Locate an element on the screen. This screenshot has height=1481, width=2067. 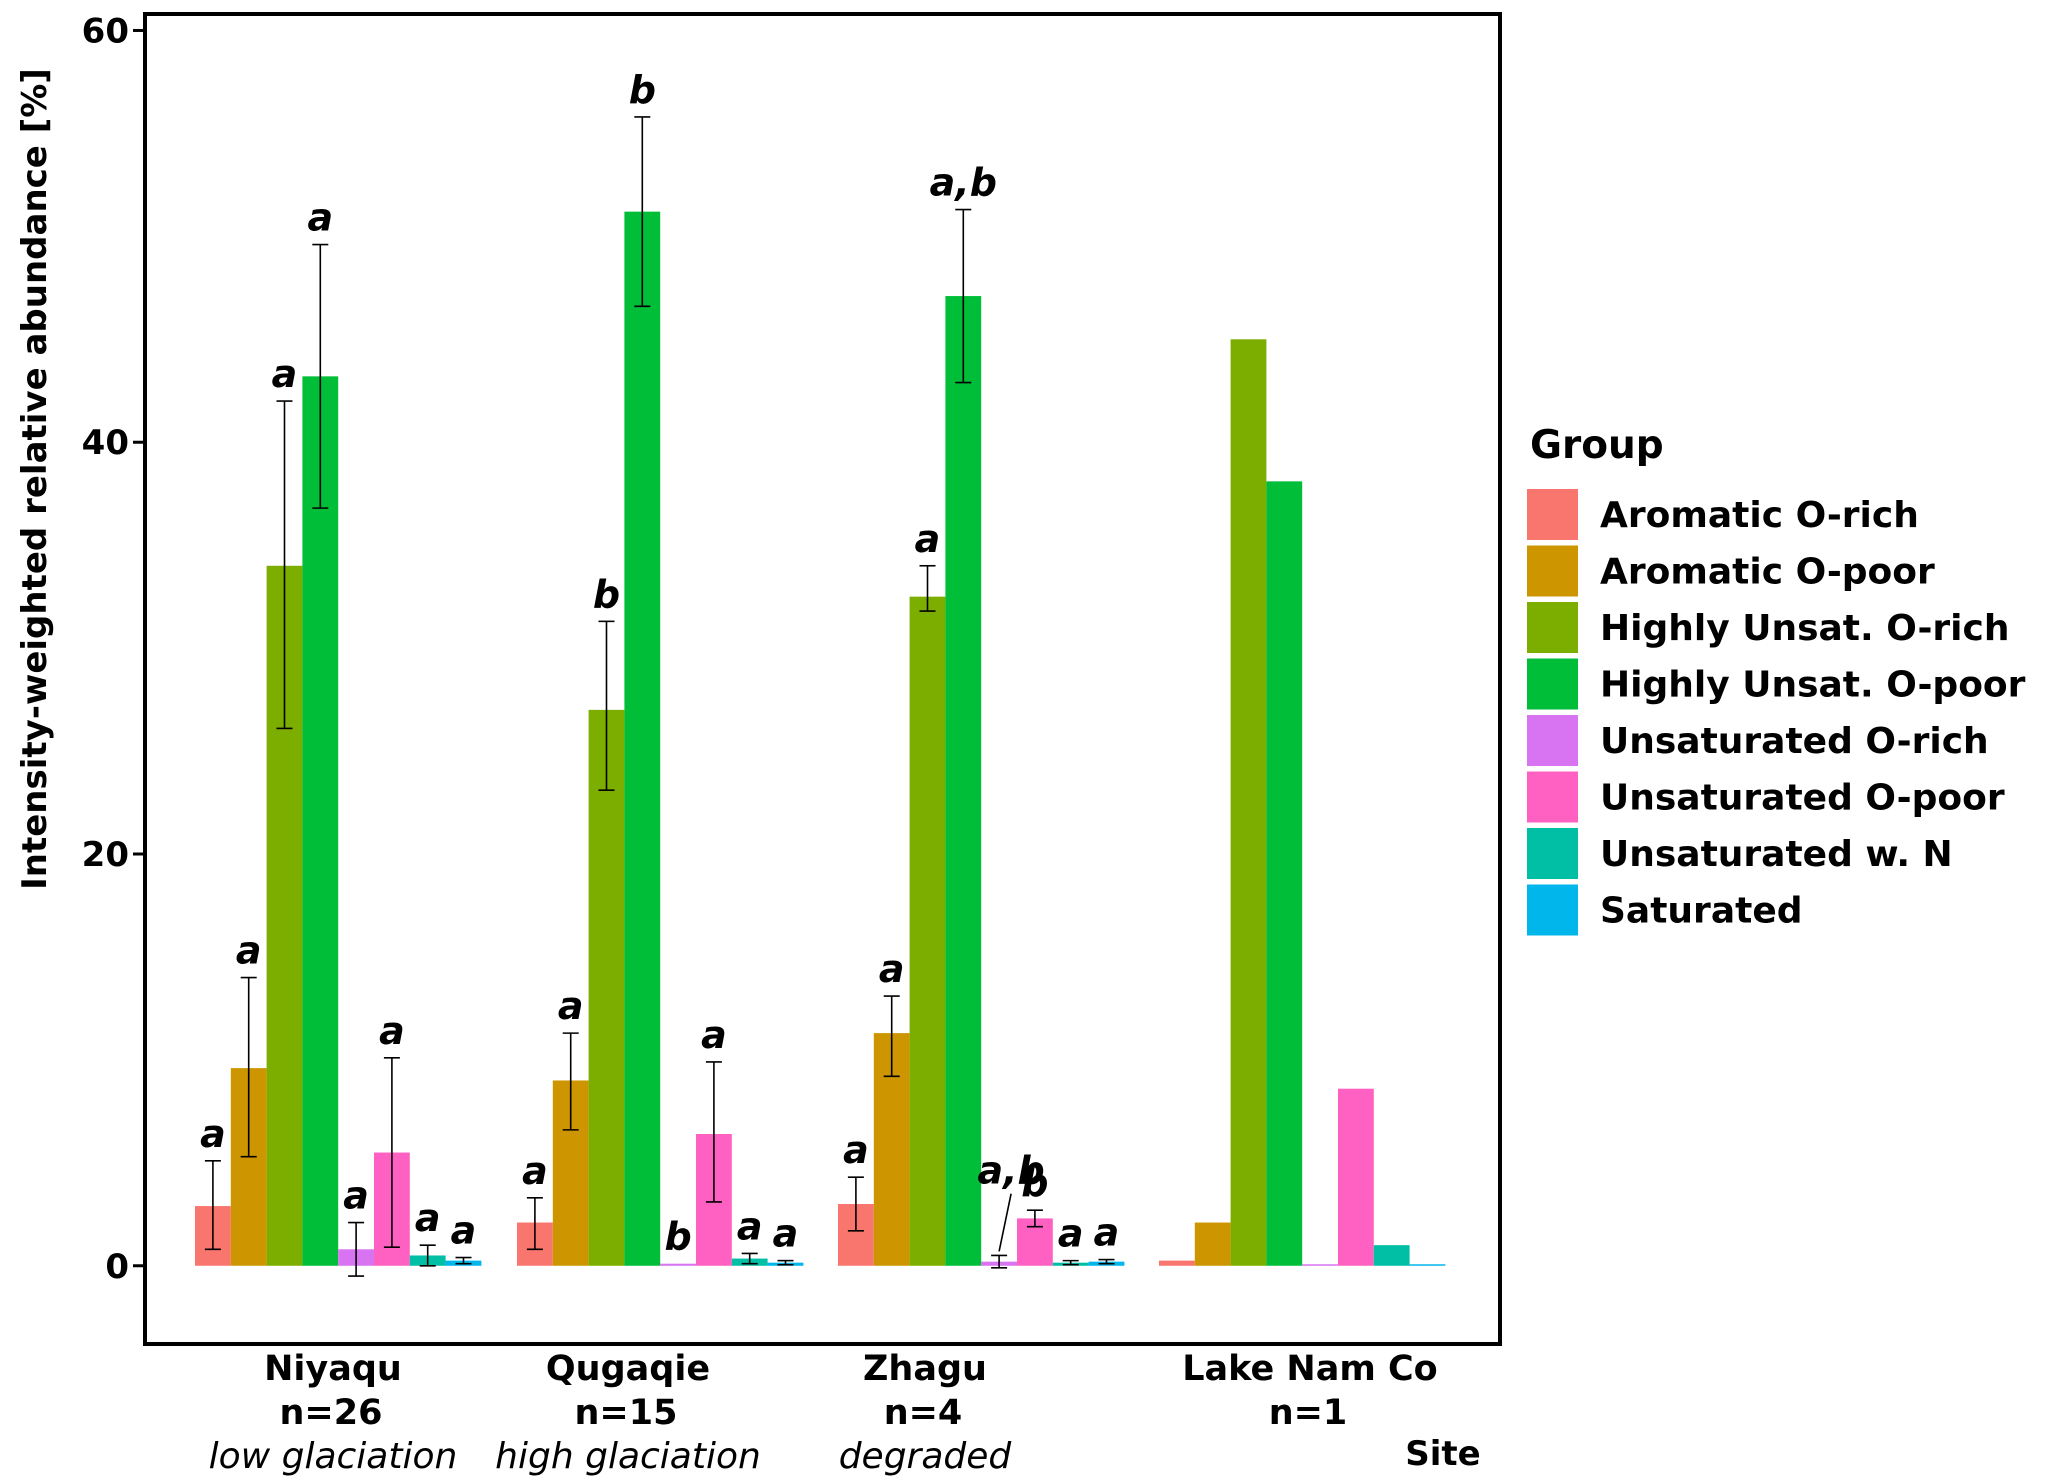
legend-label-unsaturated-o-poor: Unsaturated O-poor is located at coordinates (1802, 798).